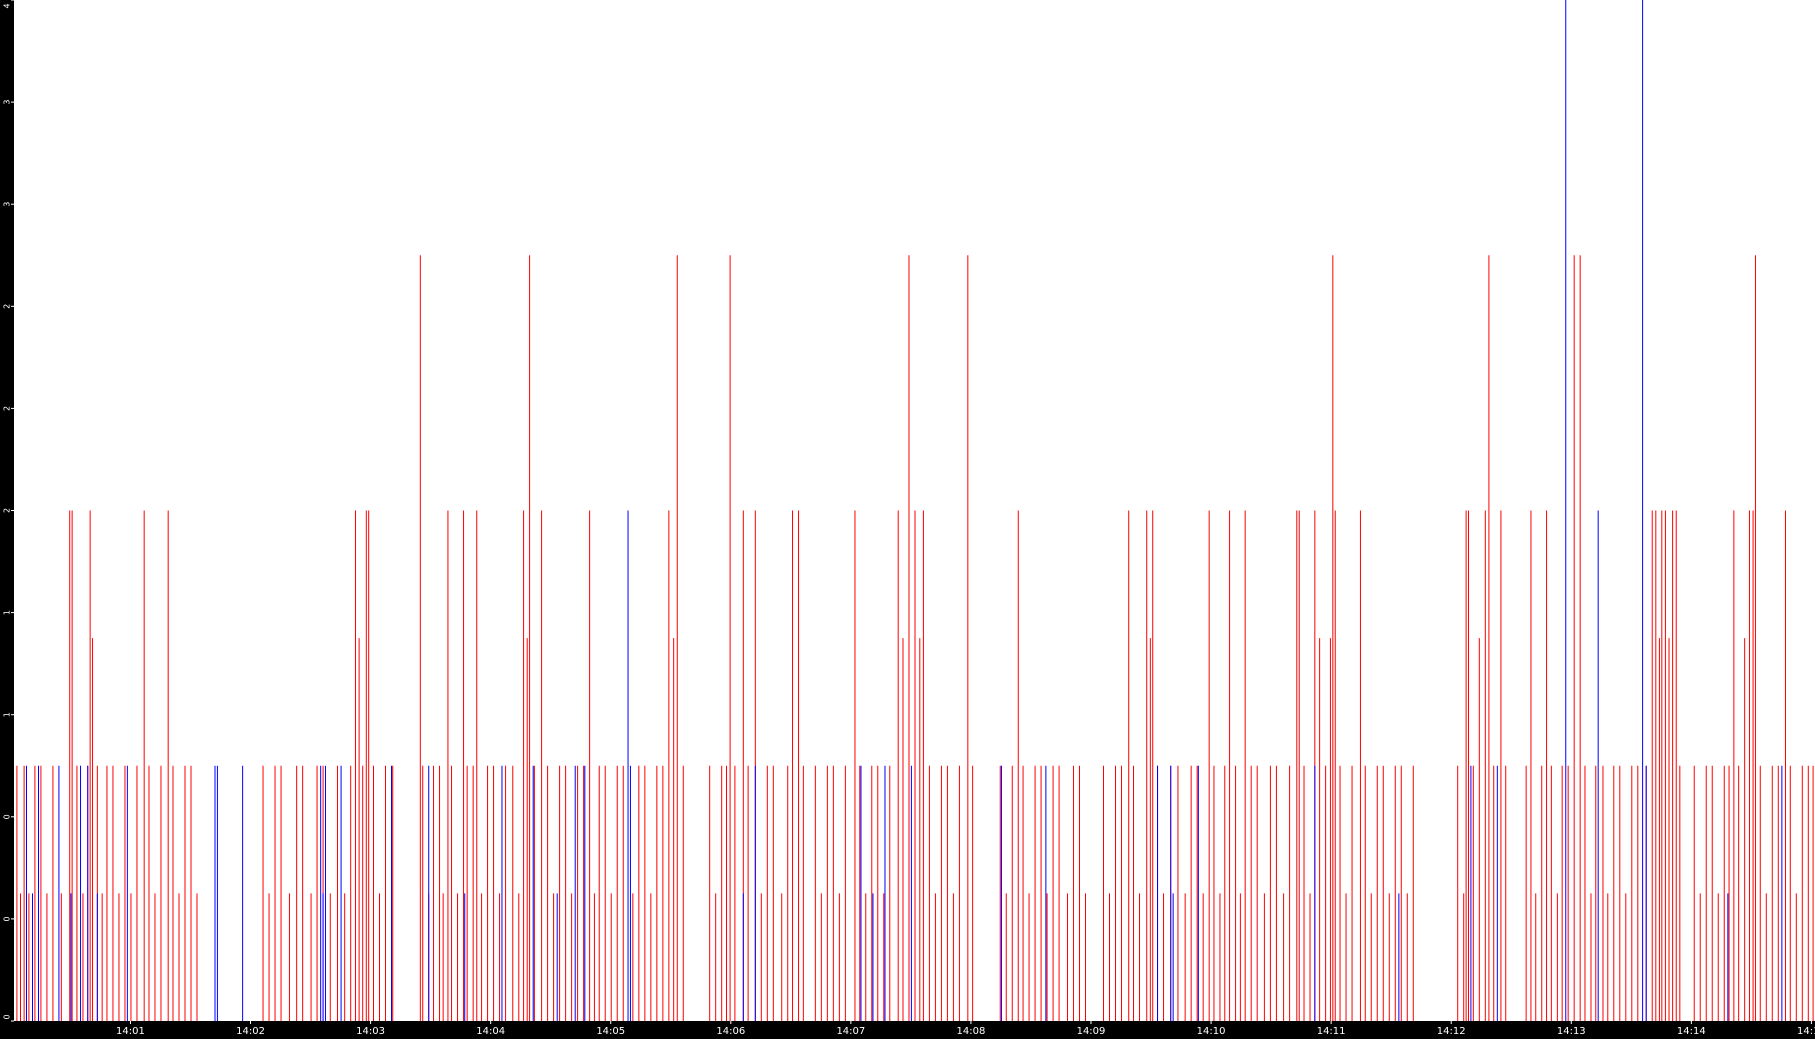 This screenshot has width=1815, height=1039. What do you see at coordinates (370, 1031) in the screenshot?
I see `x-tick-label: 14:03` at bounding box center [370, 1031].